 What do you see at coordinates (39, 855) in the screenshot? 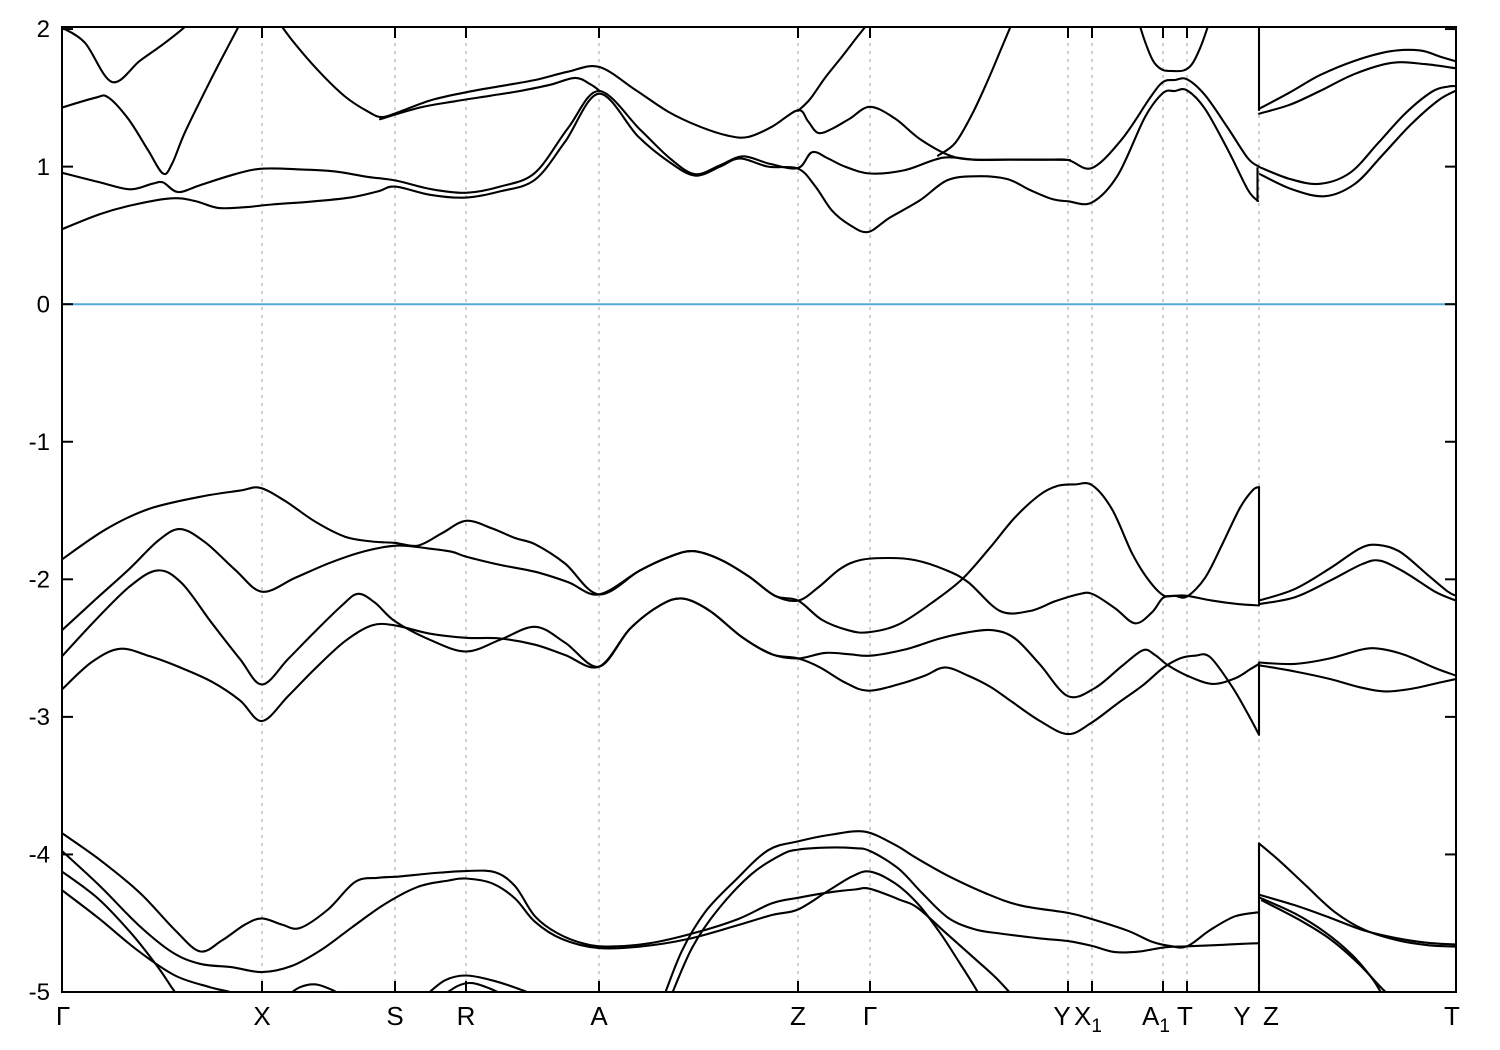
I see `y-tick-label: -4` at bounding box center [39, 855].